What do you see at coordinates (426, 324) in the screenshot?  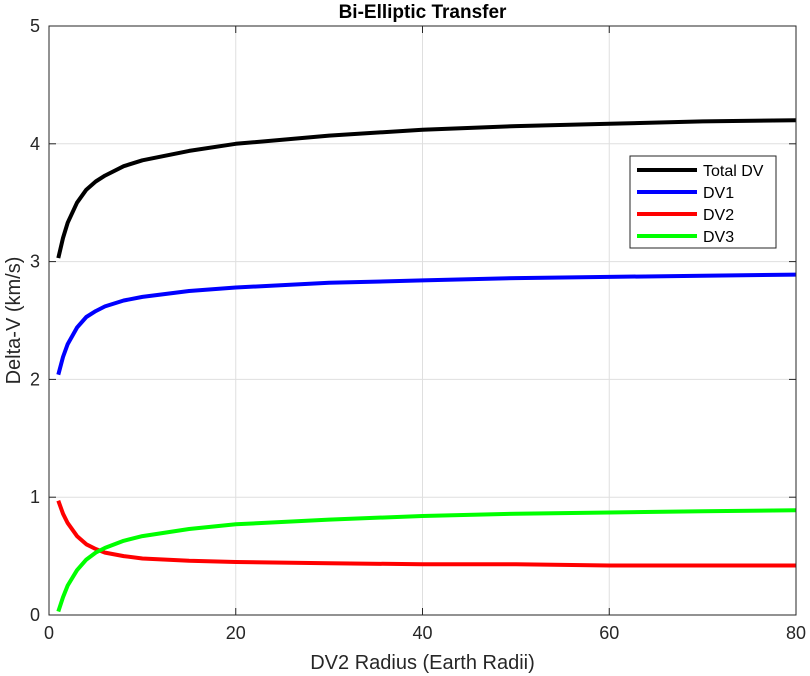 I see `series-line-dv1` at bounding box center [426, 324].